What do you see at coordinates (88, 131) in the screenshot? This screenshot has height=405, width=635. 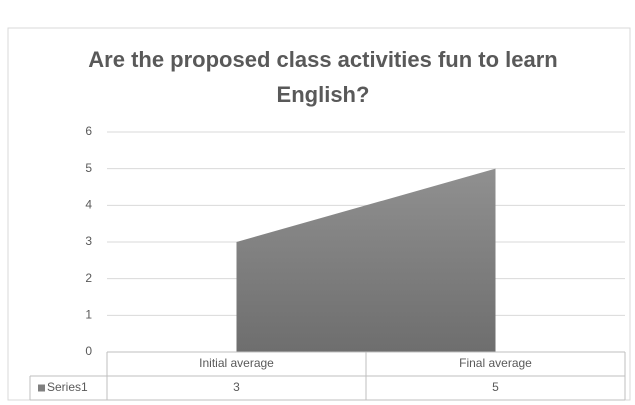 I see `y-tick-label: 6` at bounding box center [88, 131].